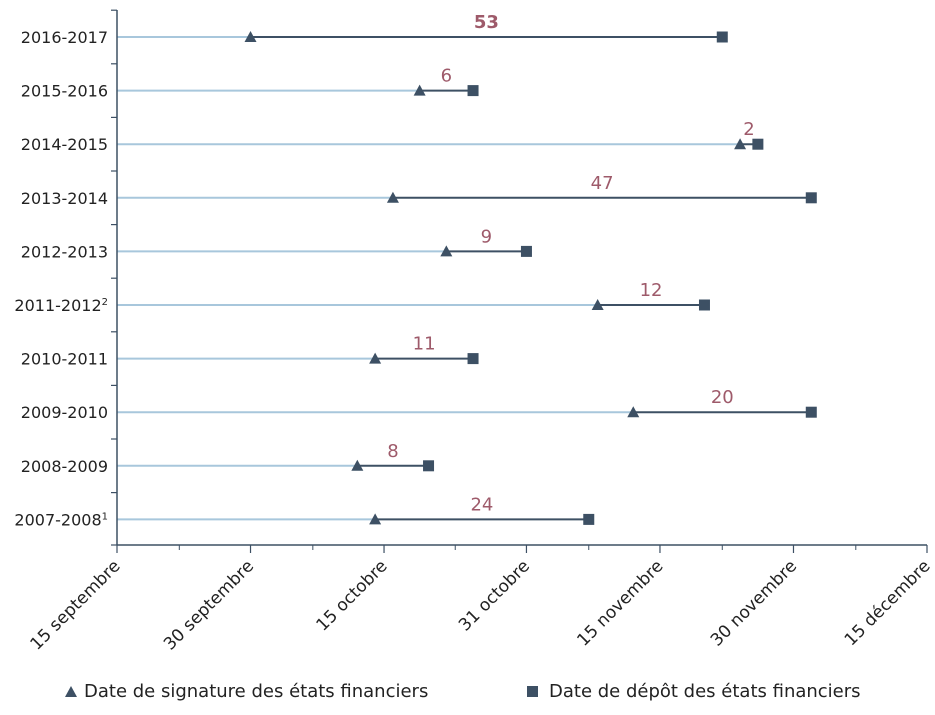 The image size is (935, 715). Describe the element at coordinates (392, 451) in the screenshot. I see `difference-label: 8` at that location.